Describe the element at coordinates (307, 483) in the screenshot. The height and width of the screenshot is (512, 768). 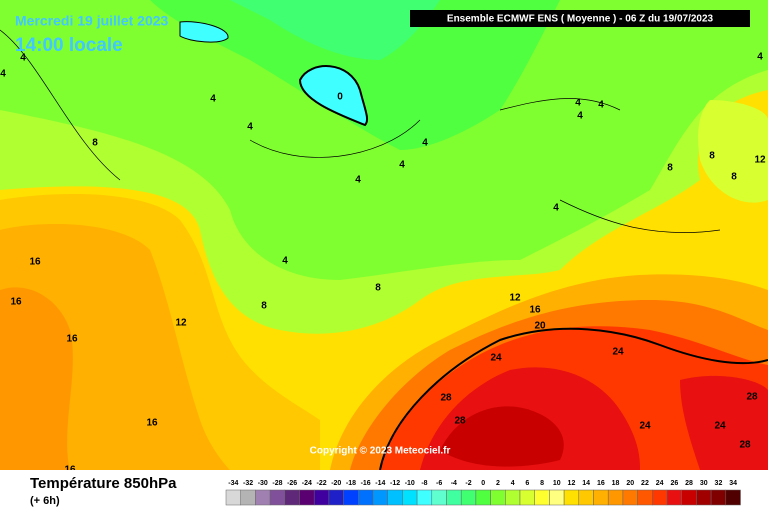
I see `scale-label: -24` at that location.